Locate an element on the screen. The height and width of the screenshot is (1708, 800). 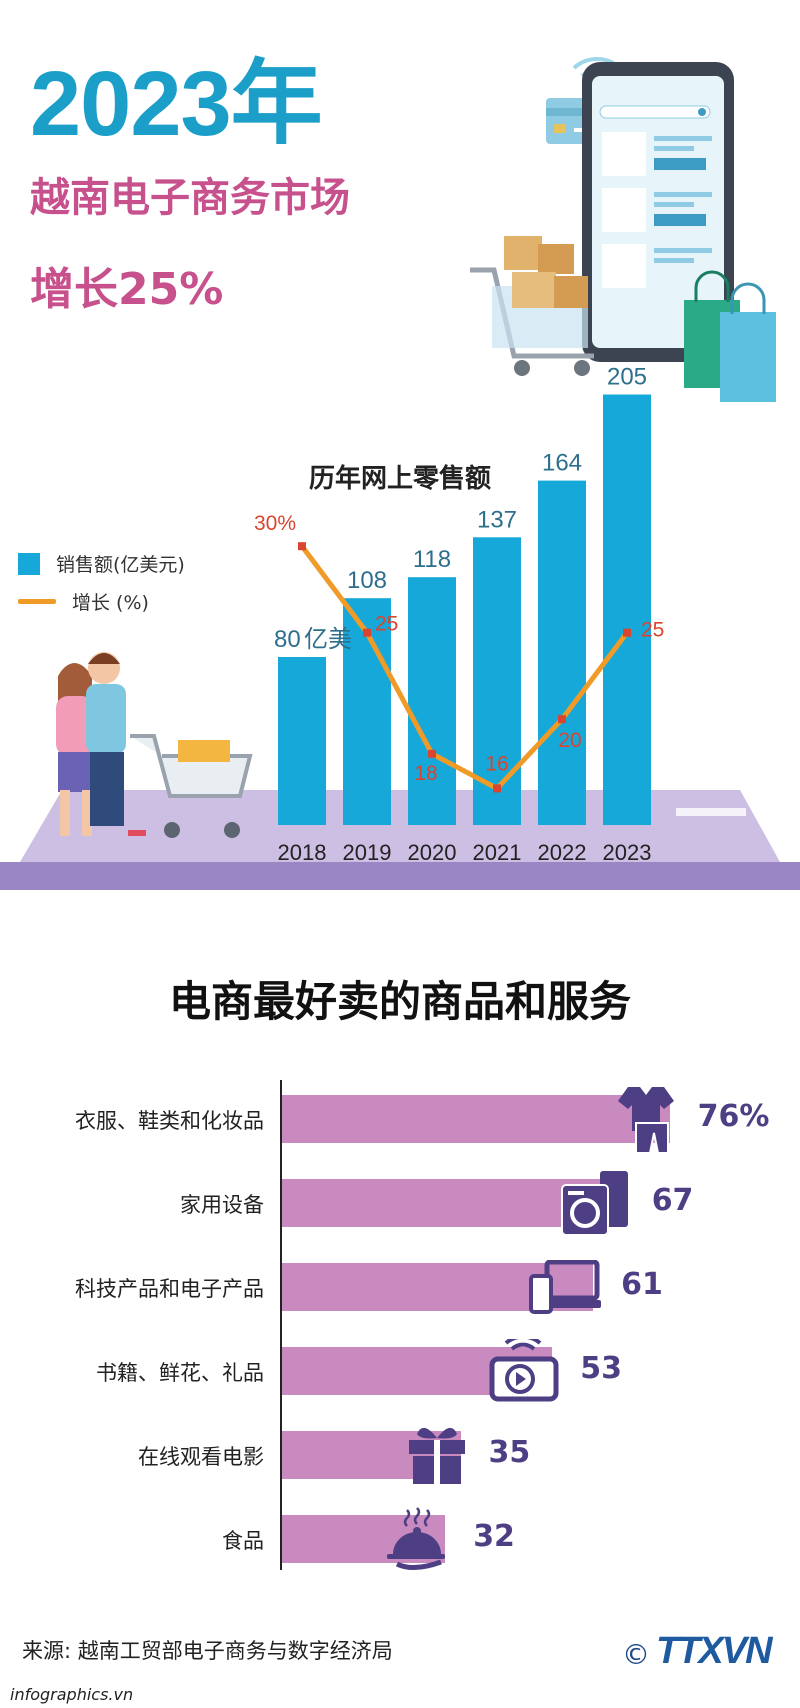
hbar-value-label: 76% is located at coordinates (733, 1116).